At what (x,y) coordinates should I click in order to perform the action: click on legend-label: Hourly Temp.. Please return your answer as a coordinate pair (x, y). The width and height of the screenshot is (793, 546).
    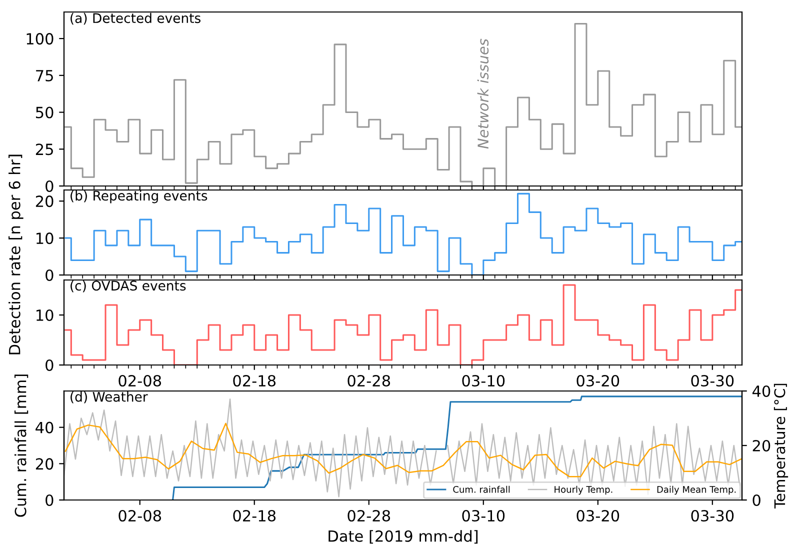
    Looking at the image, I should click on (583, 490).